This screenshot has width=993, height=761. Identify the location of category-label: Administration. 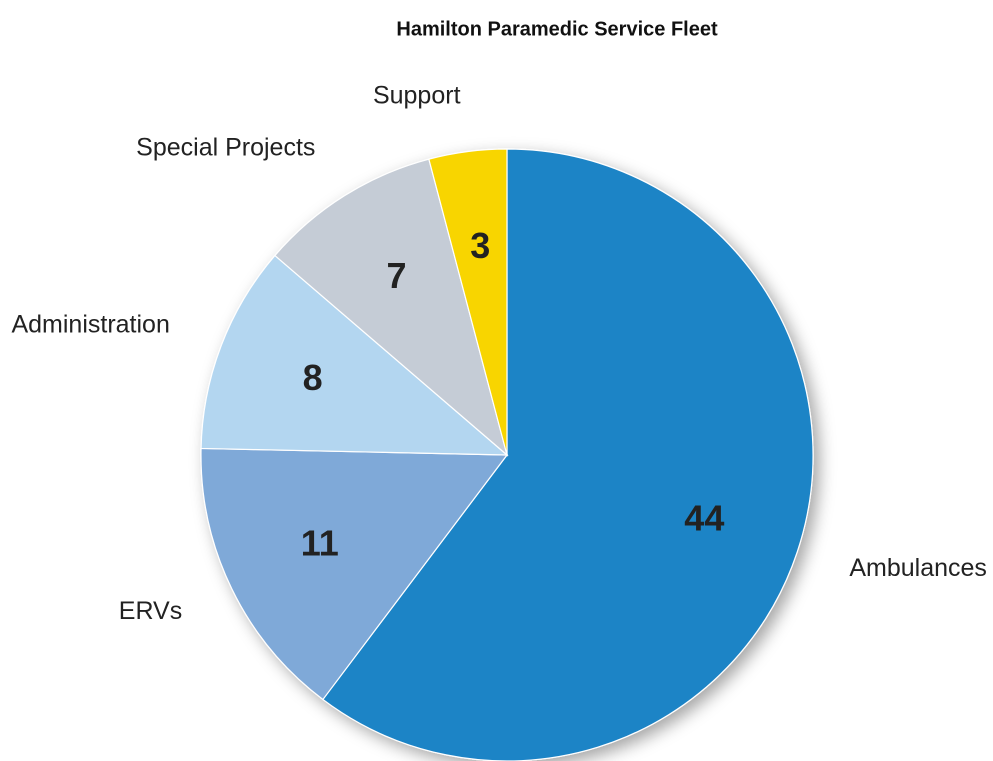
(90, 324).